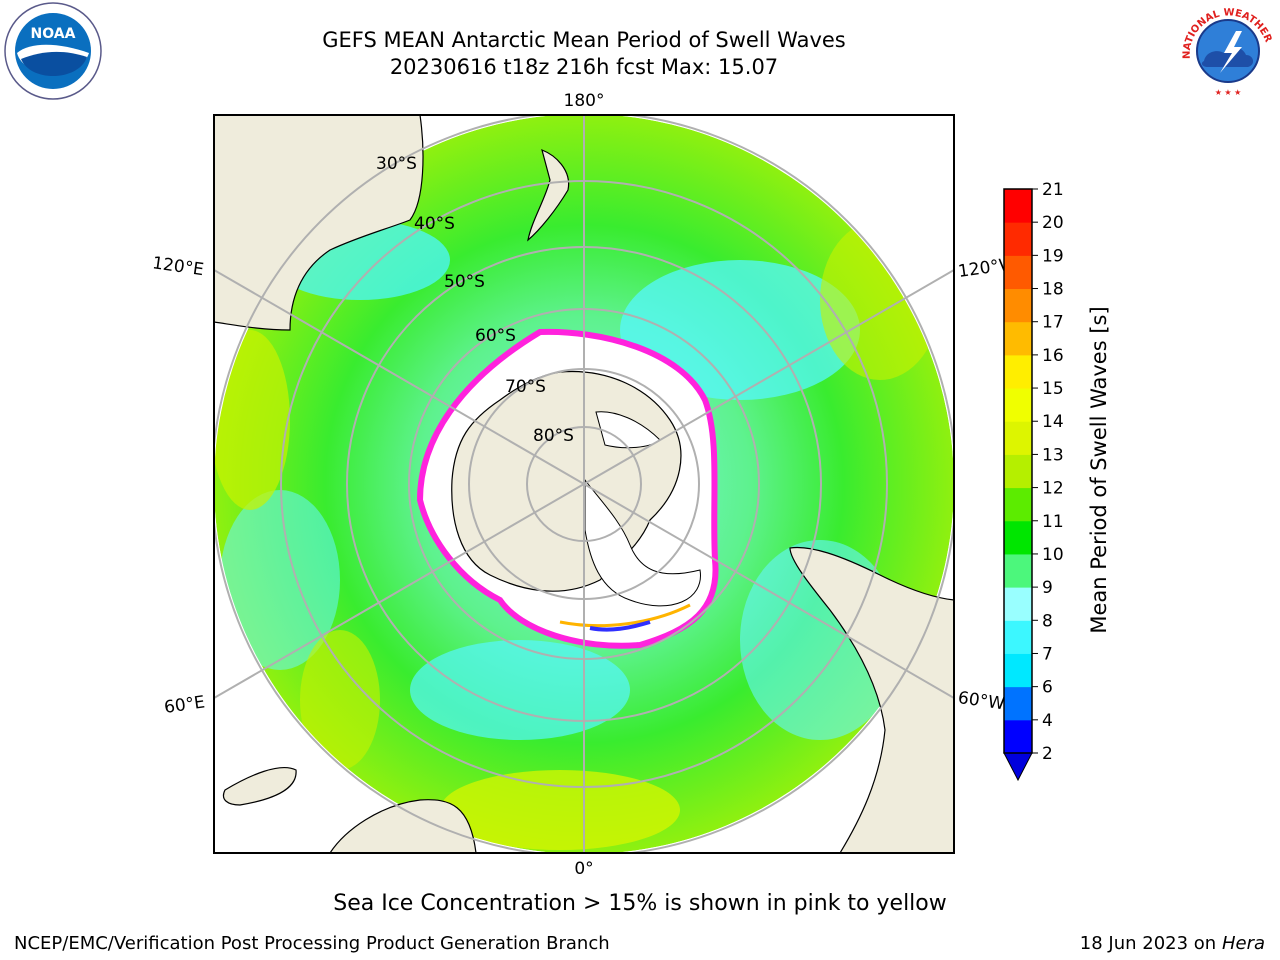 The width and height of the screenshot is (1280, 960). I want to click on lat-label-30s: 30°S, so click(396, 164).